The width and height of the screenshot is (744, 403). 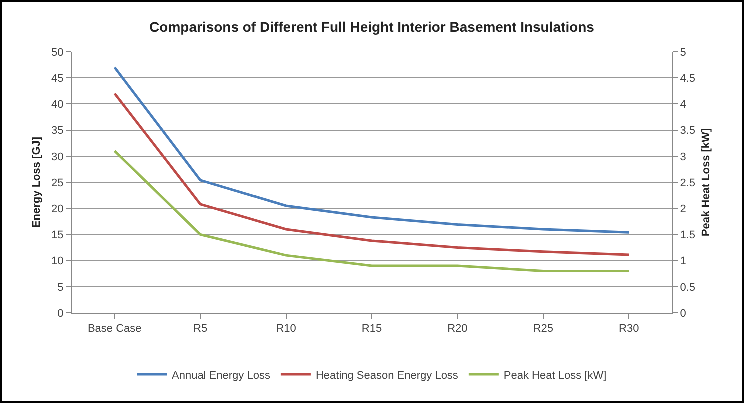 I want to click on y-tick-label: 45, so click(x=58, y=78).